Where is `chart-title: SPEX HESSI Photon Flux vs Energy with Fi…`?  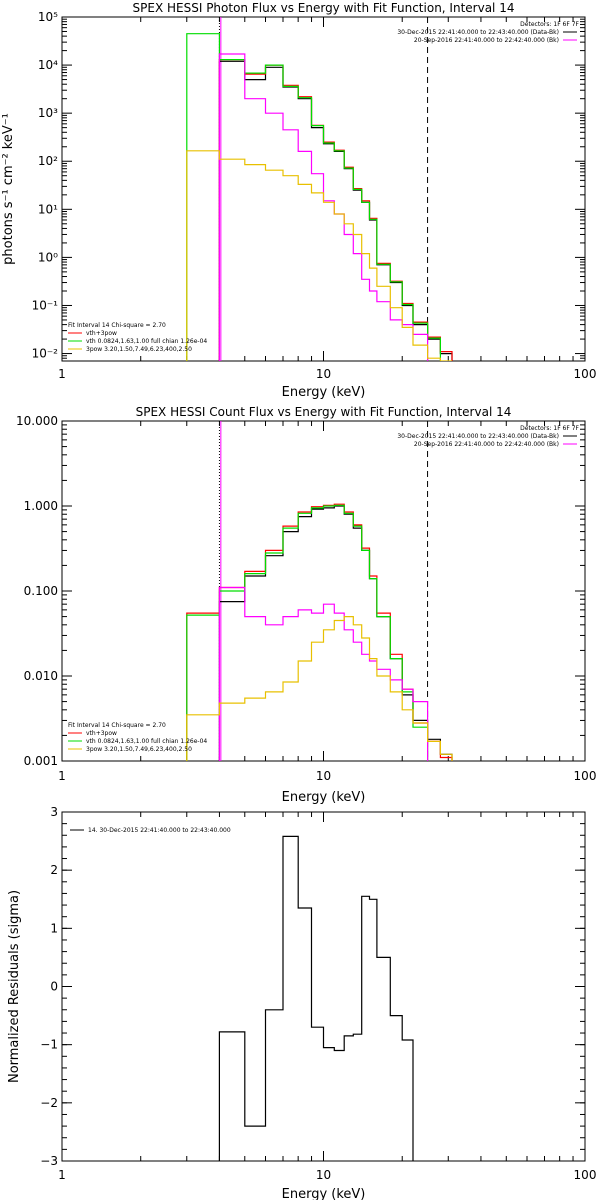
chart-title: SPEX HESSI Photon Flux vs Energy with Fi… is located at coordinates (324, 8).